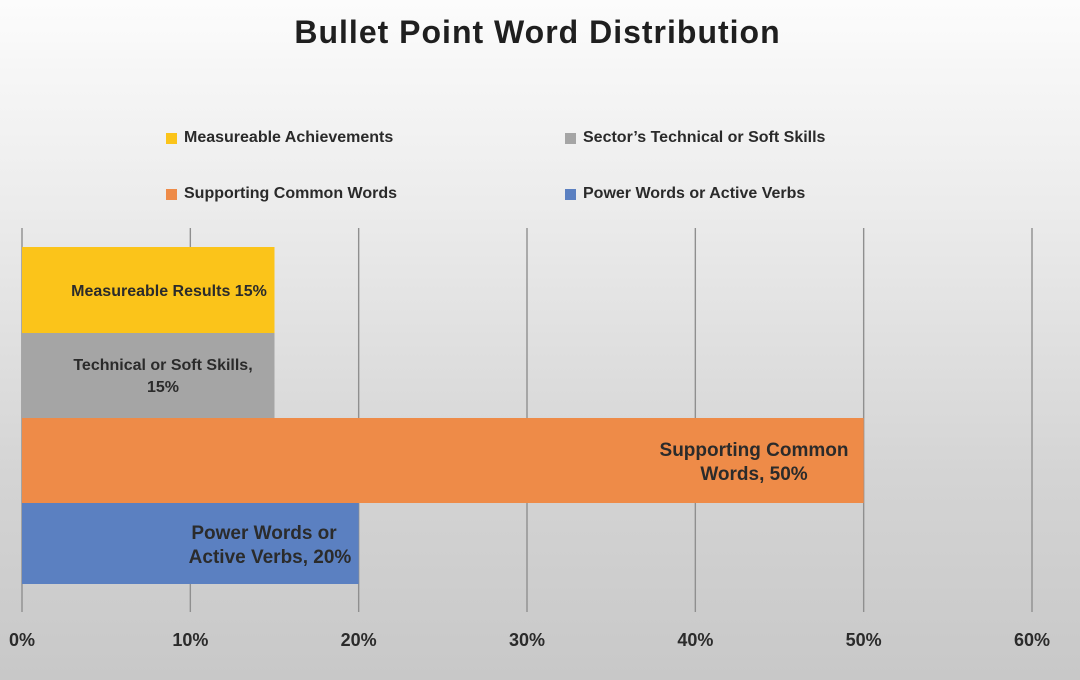  I want to click on data-label-2-0: Supporting Common, so click(754, 450).